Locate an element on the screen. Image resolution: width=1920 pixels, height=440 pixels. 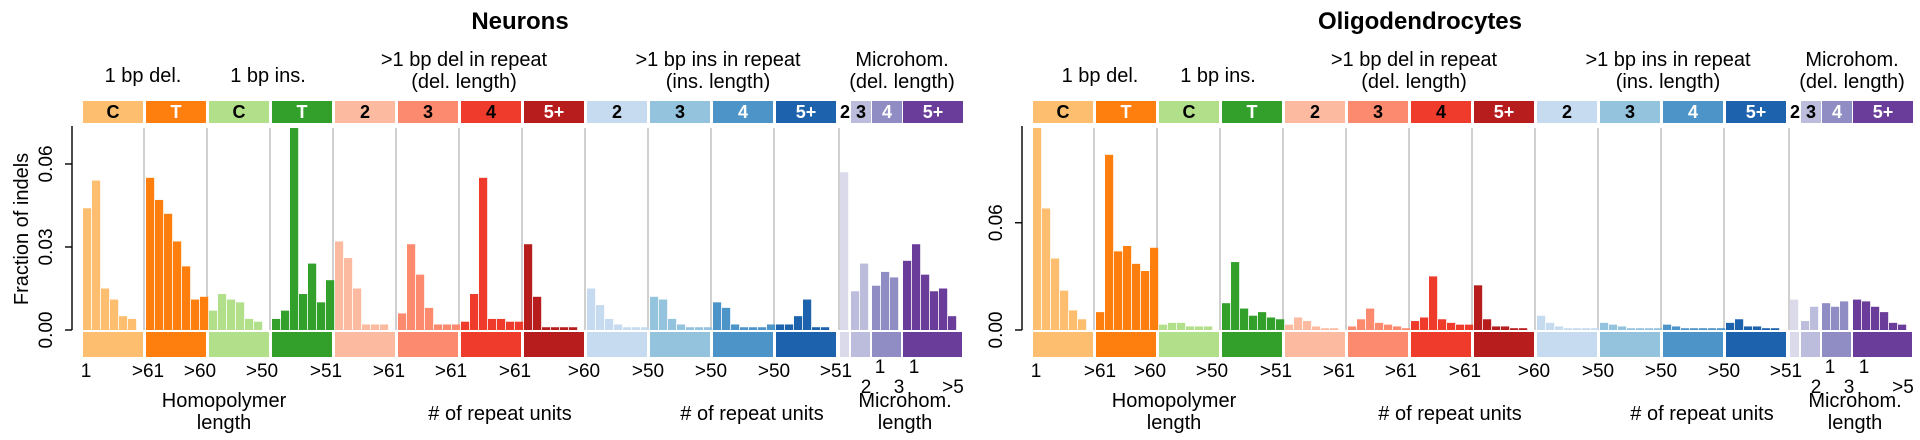
group-label: 1 bp del. is located at coordinates (1100, 76).